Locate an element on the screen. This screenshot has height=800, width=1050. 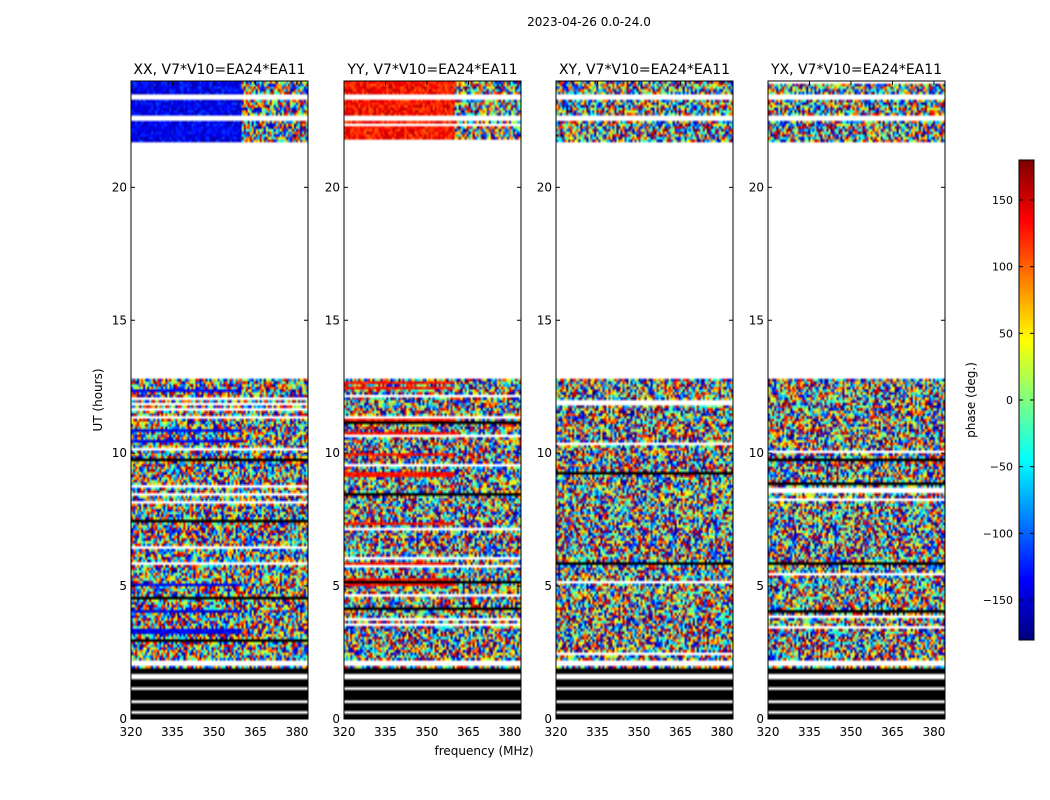
colorbar-tick-label: 150 is located at coordinates (1002, 200).